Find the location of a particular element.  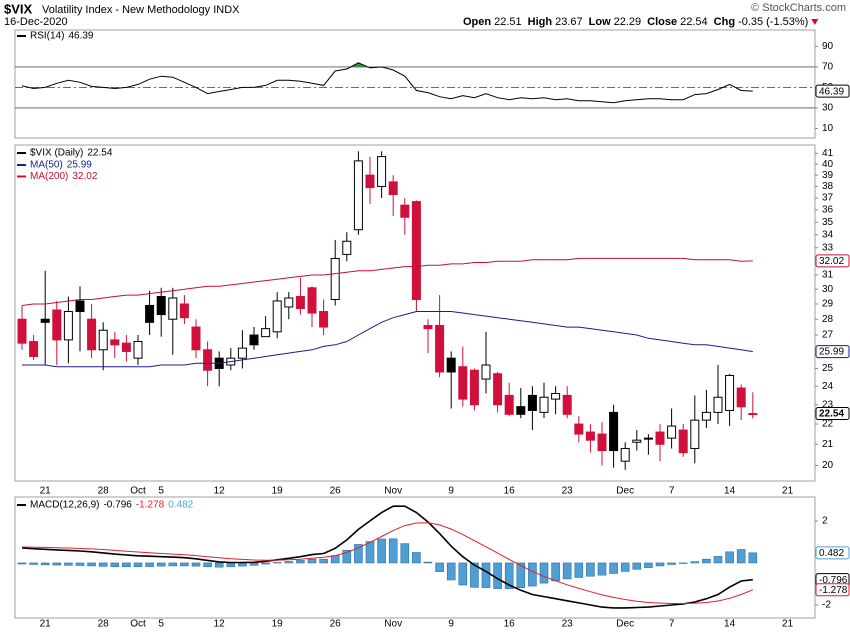

y-tick-label: 41 is located at coordinates (828, 153).